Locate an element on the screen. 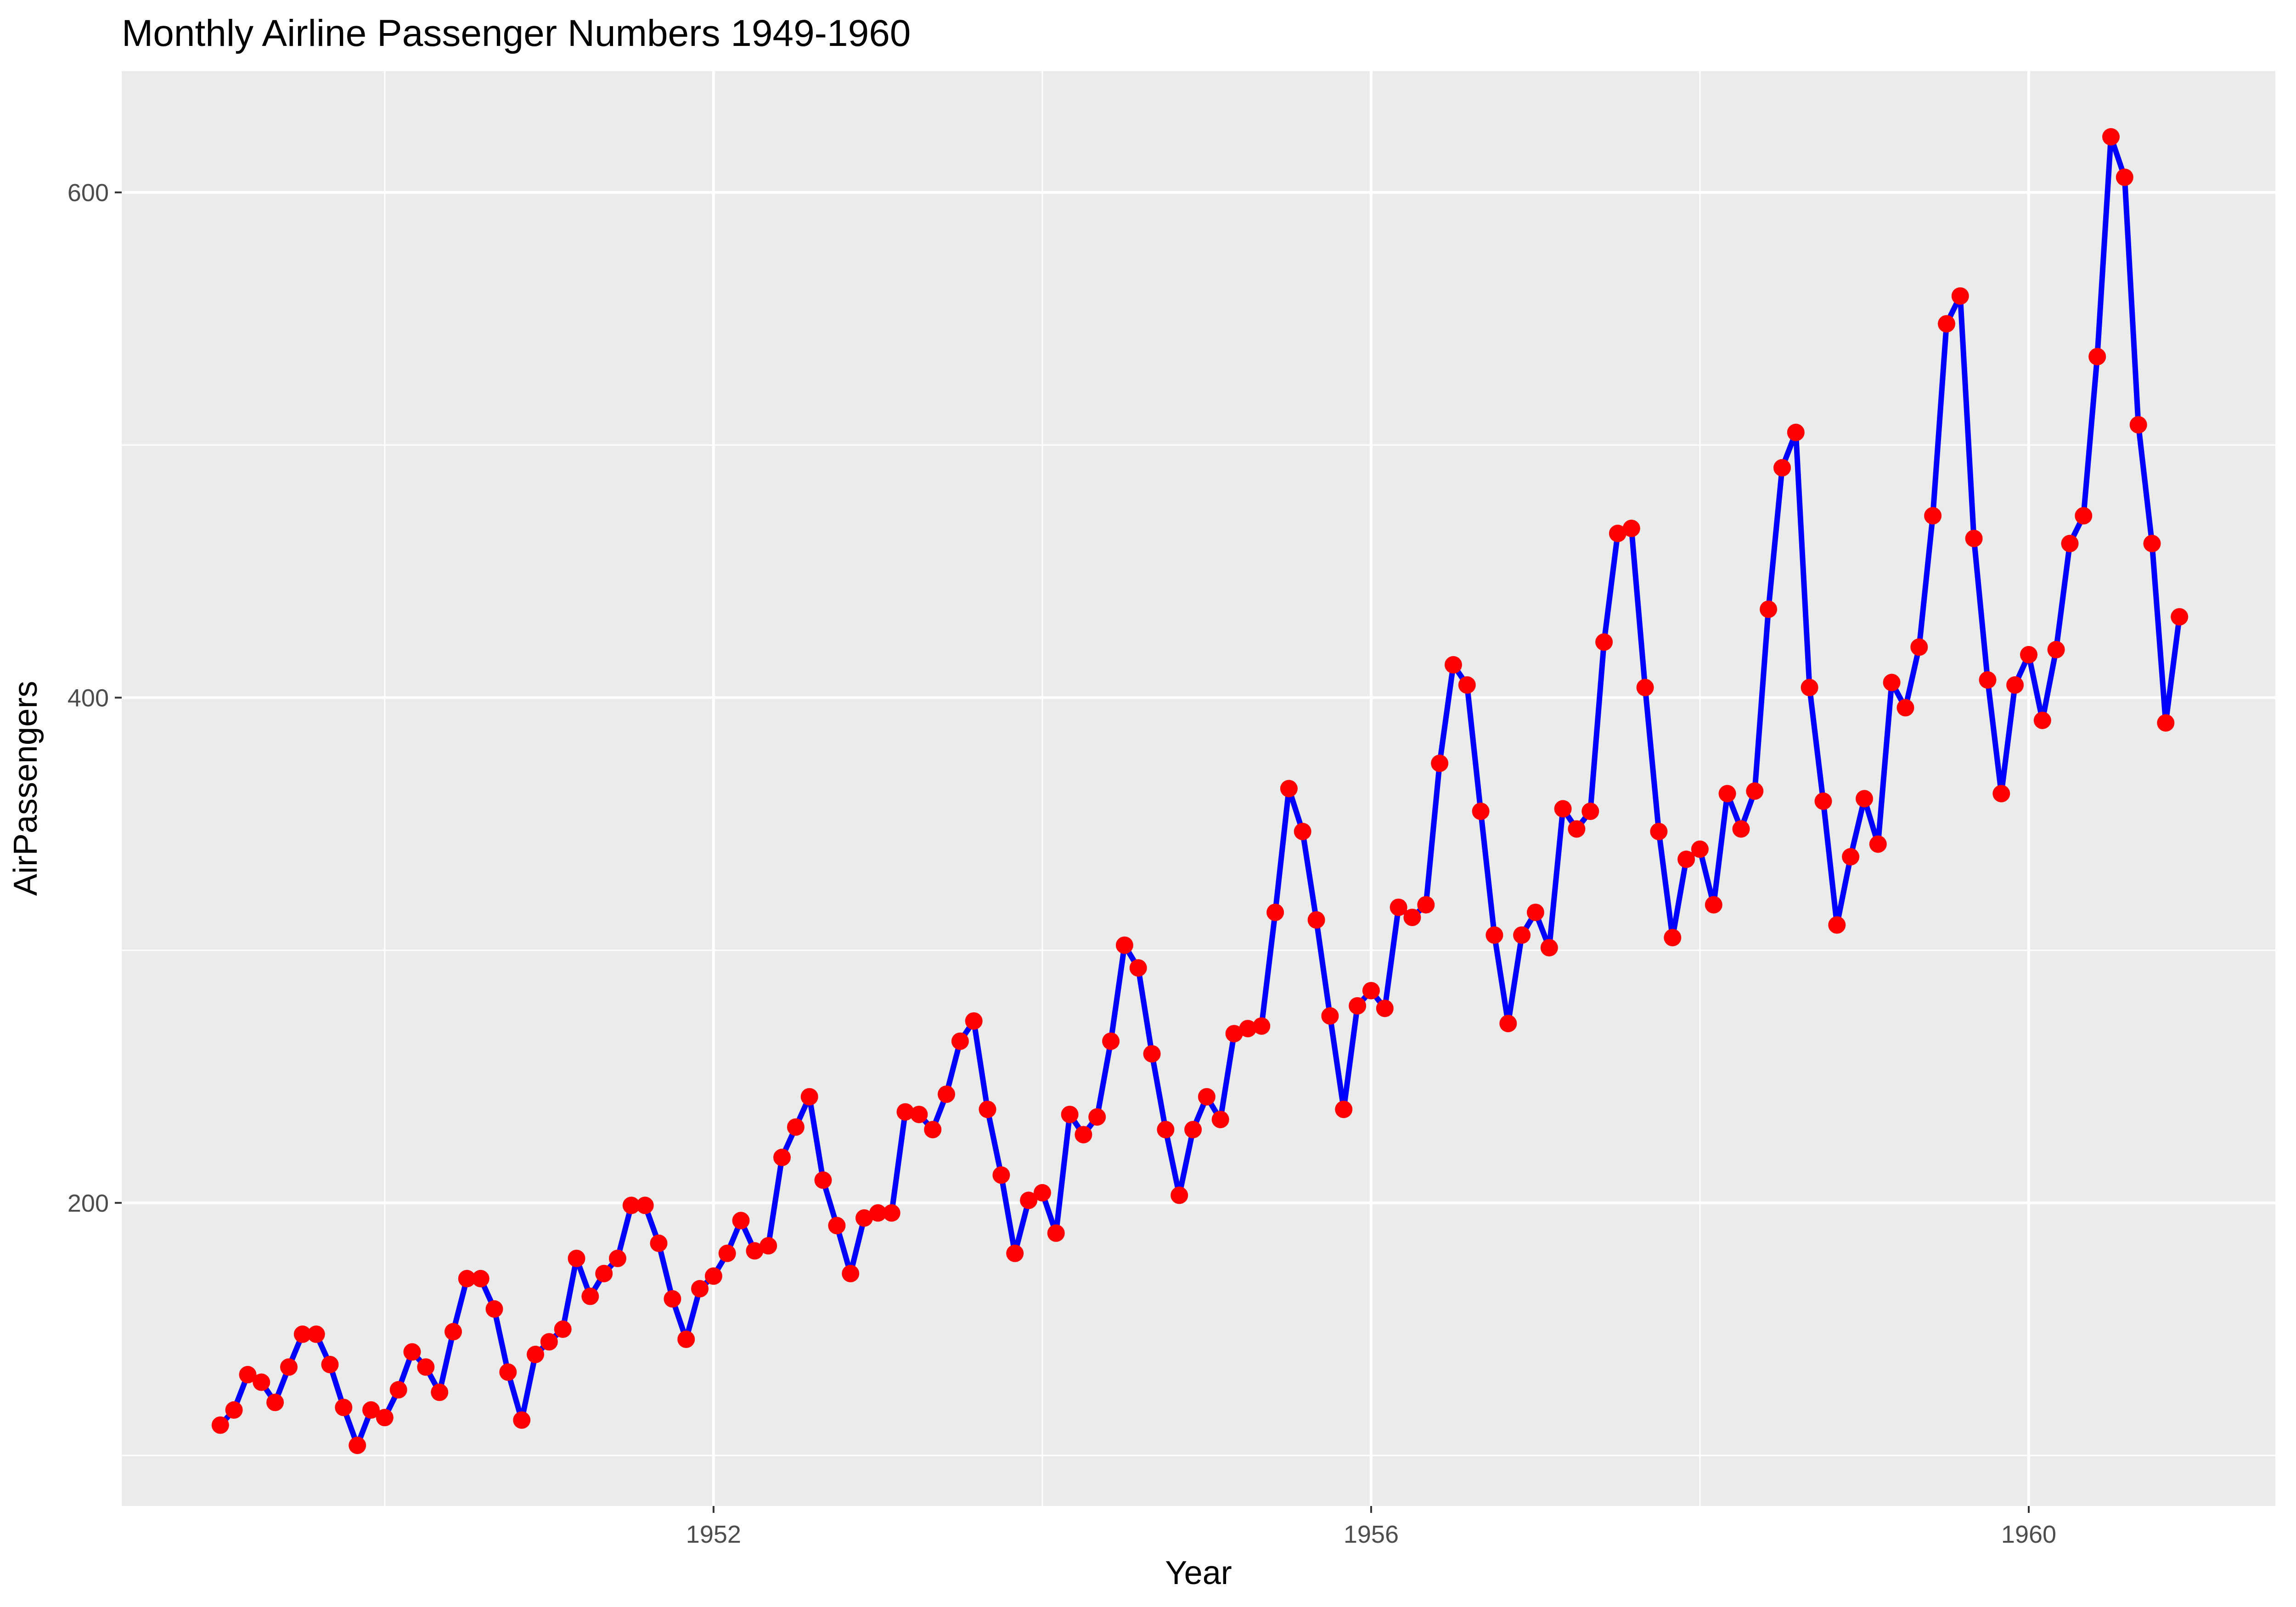 Image resolution: width=2296 pixels, height=1607 pixels. y-axis-ticks: 200 400 600 is located at coordinates (95, 698).